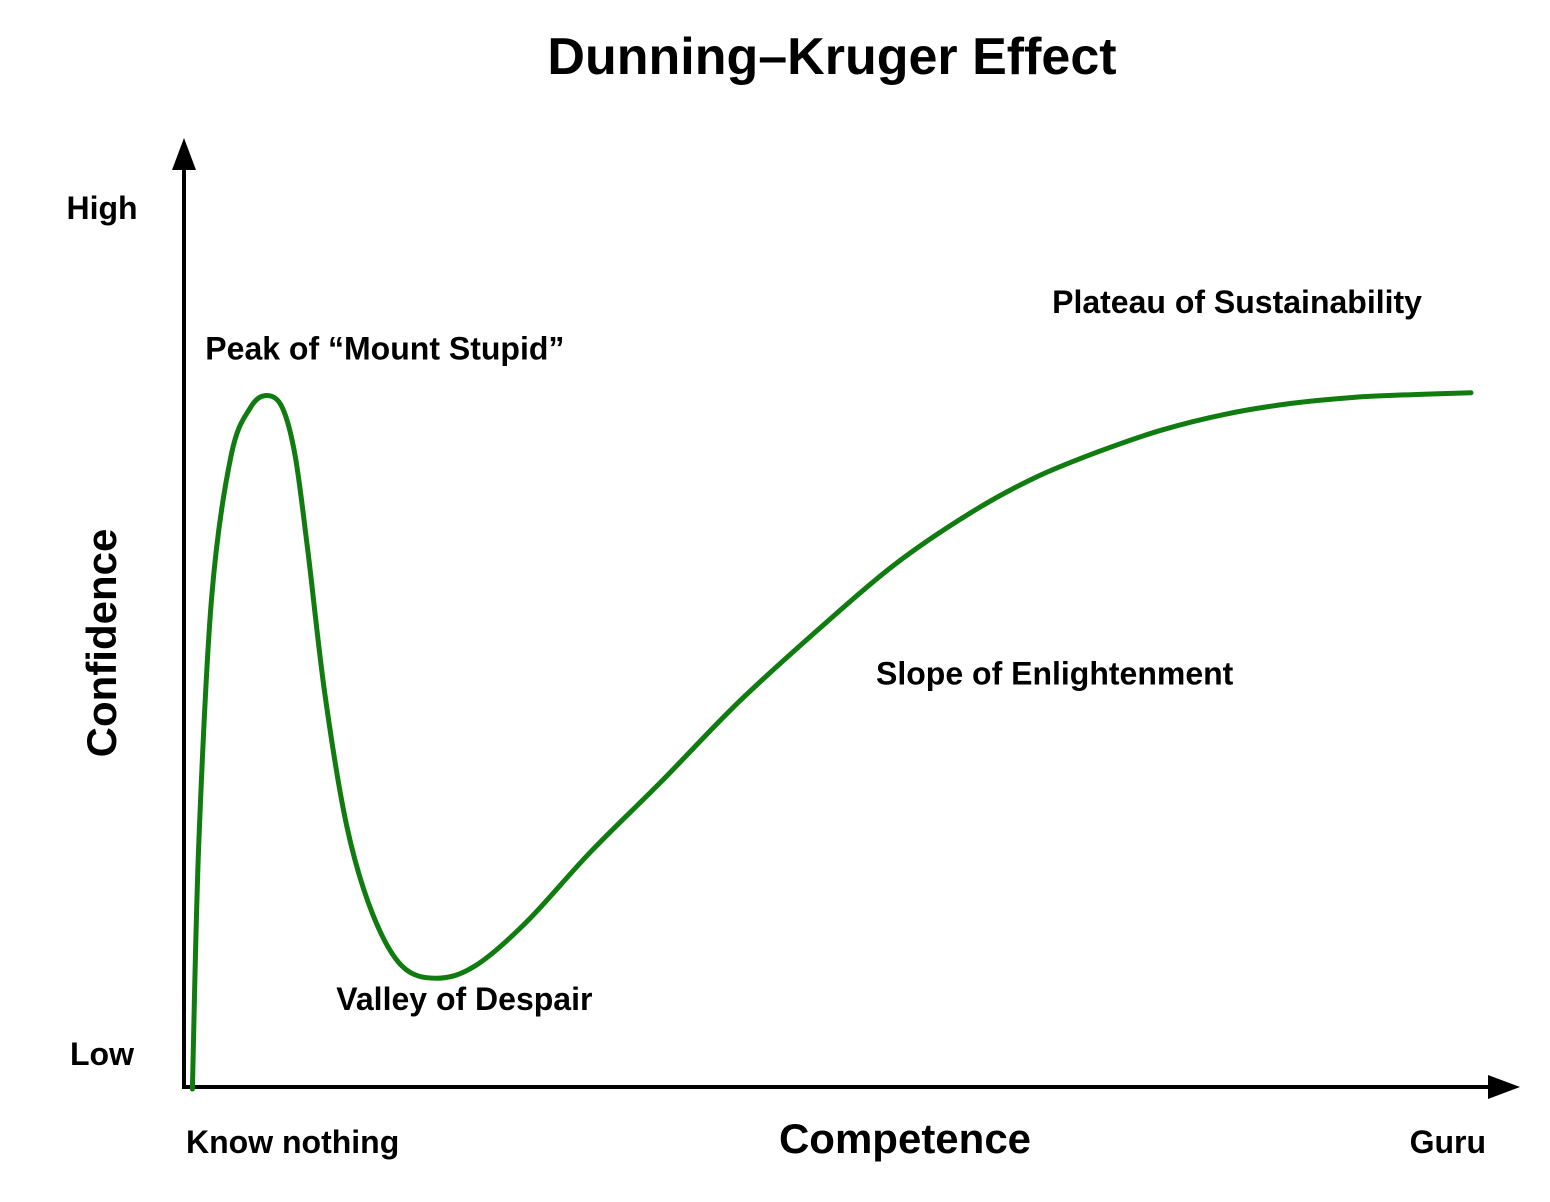  What do you see at coordinates (1237, 302) in the screenshot?
I see `annotation-plateau: Plateau of Sustainability` at bounding box center [1237, 302].